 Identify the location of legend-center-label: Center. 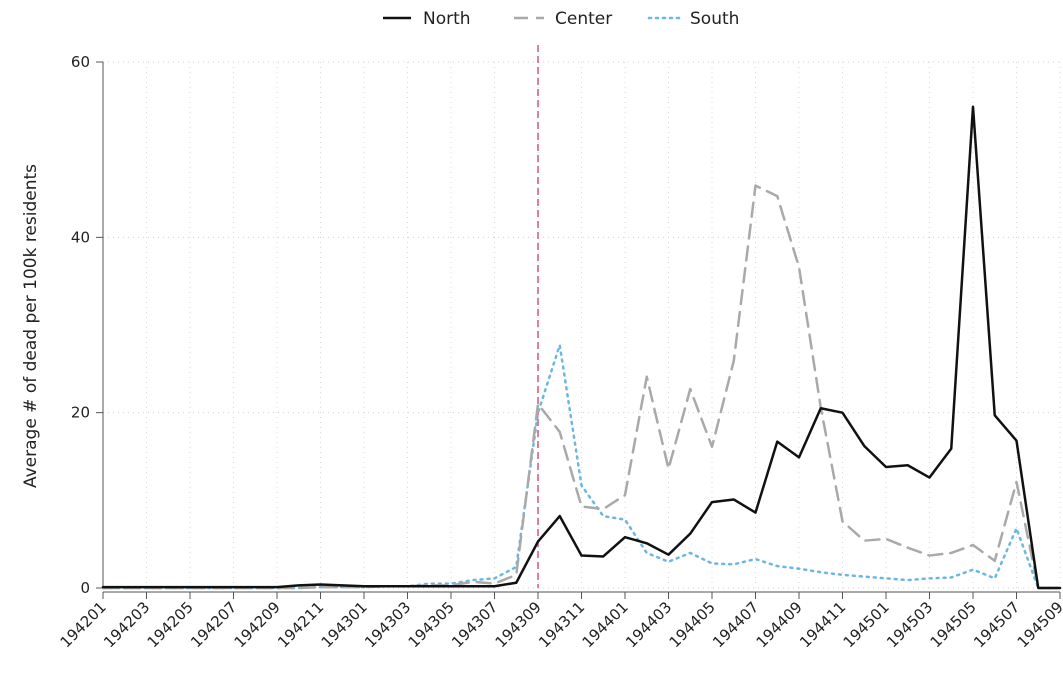
(583, 19).